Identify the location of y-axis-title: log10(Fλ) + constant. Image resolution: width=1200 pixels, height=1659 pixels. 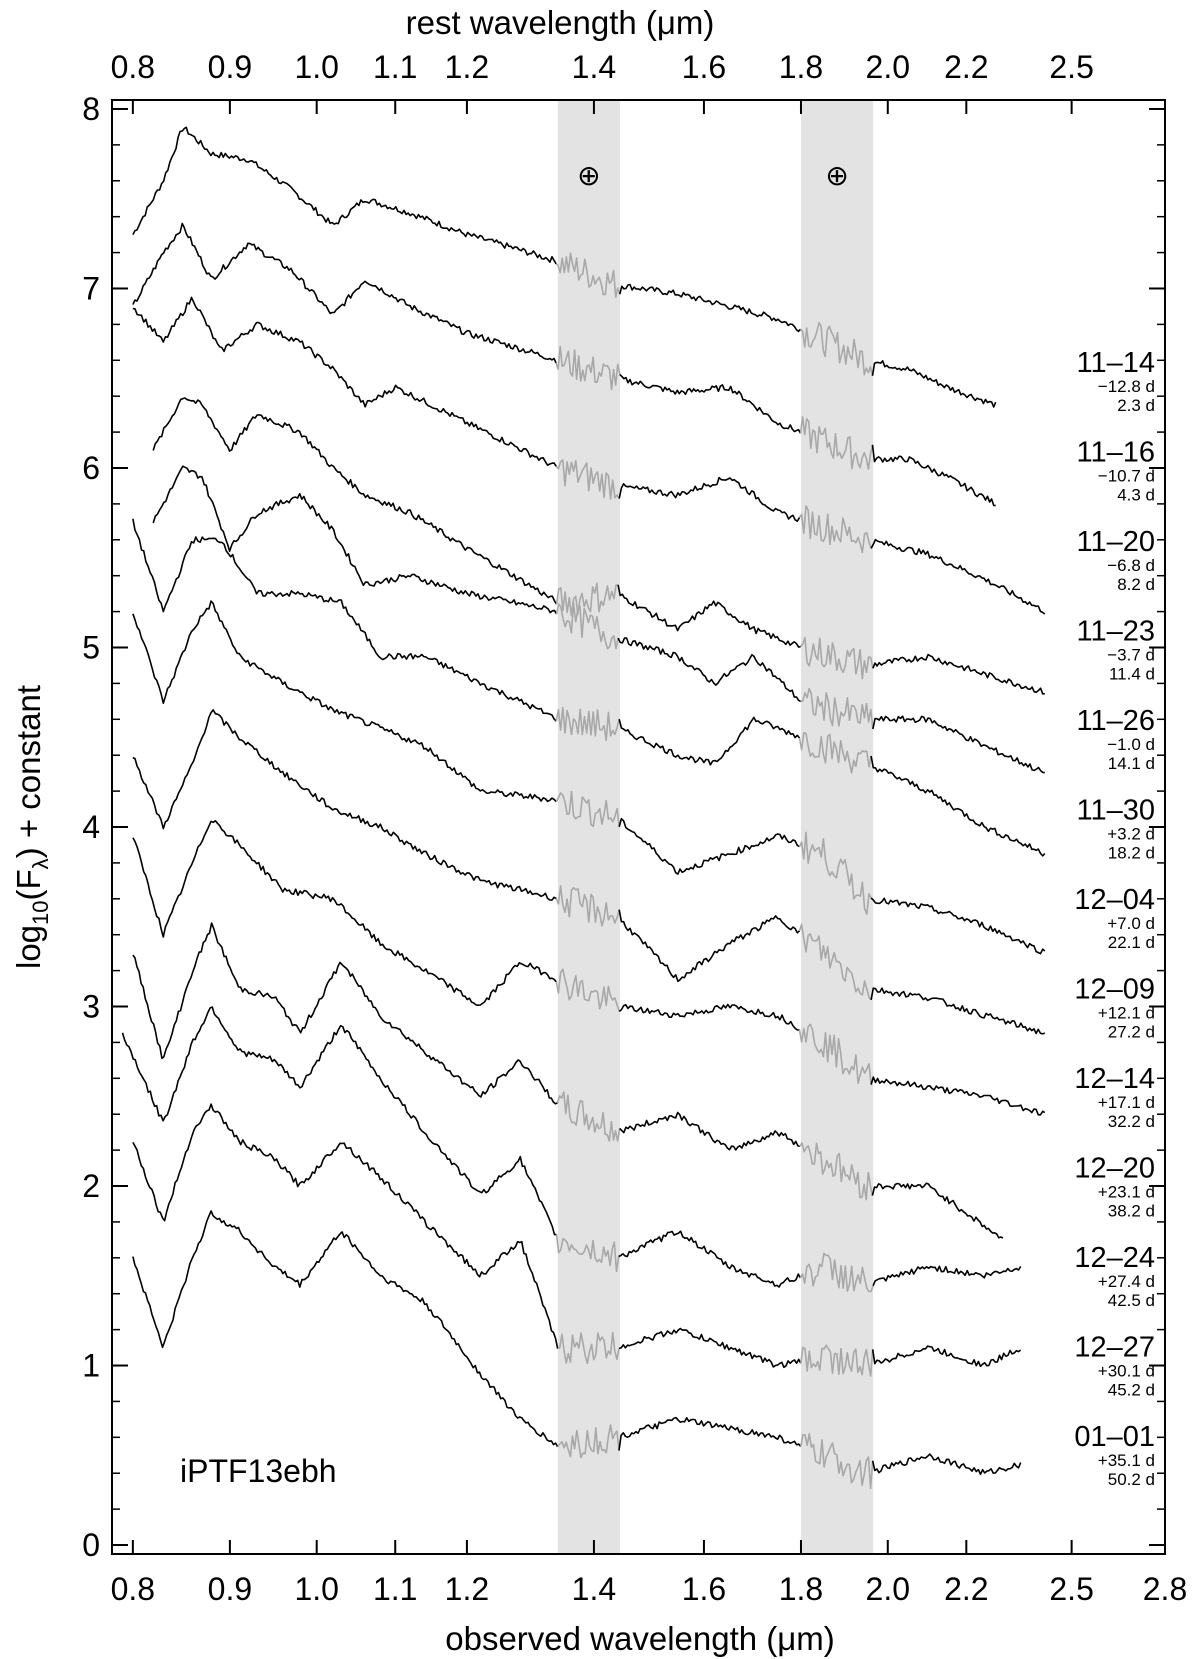
(31, 827).